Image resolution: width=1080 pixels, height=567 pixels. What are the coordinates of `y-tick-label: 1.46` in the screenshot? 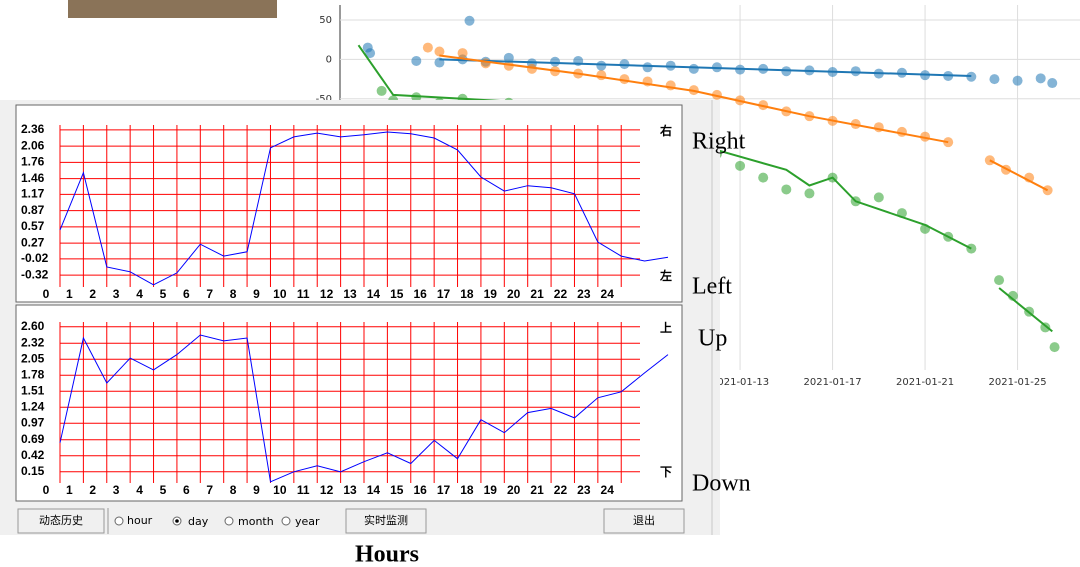 It's located at (33, 178).